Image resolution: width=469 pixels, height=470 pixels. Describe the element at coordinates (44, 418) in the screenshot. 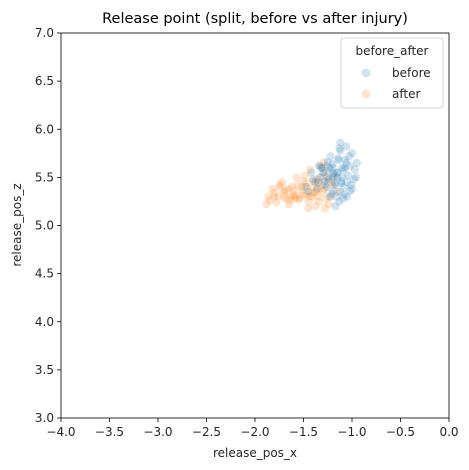

I see `y-tick-label: 3.0` at that location.